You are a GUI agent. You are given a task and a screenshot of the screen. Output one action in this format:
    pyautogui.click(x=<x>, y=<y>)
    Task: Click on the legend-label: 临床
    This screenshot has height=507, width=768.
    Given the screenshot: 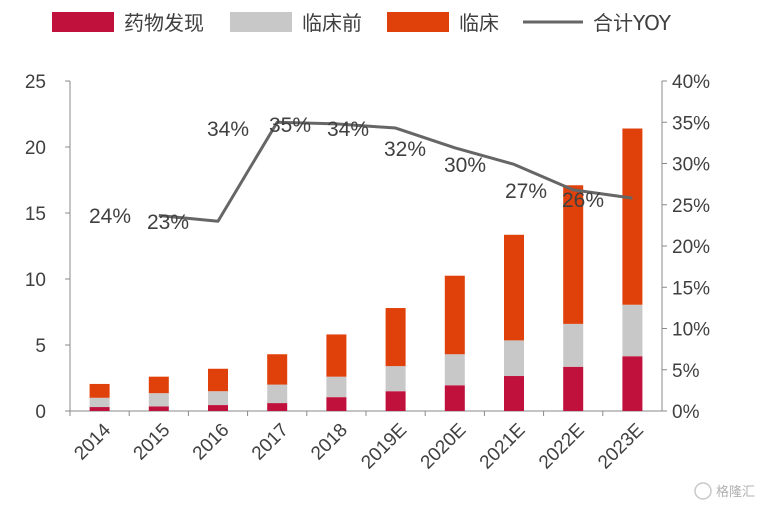 What is the action you would take?
    pyautogui.click(x=479, y=23)
    